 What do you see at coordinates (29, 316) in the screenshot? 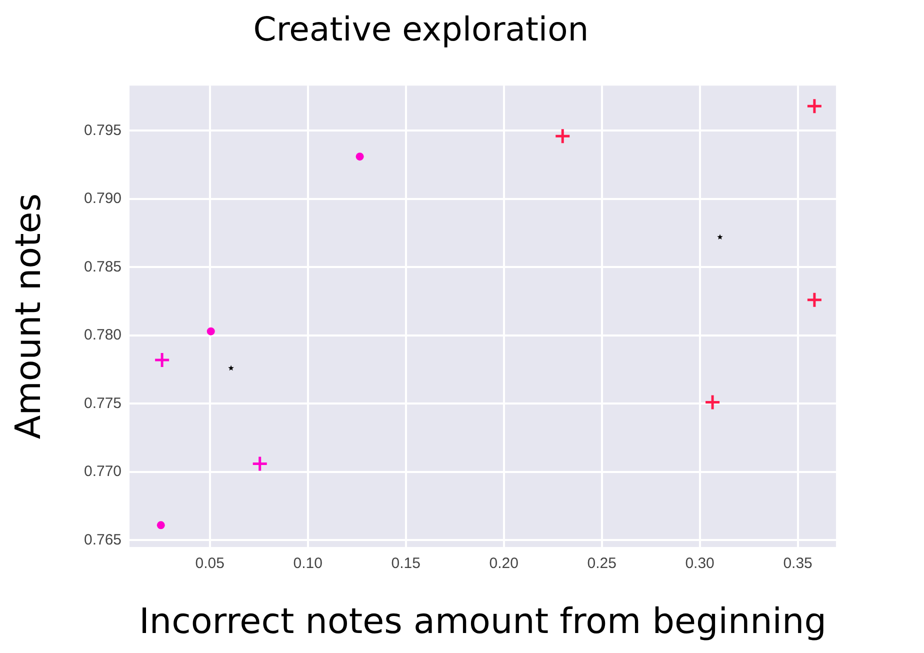
I see `y-axis-title: Amount notes` at bounding box center [29, 316].